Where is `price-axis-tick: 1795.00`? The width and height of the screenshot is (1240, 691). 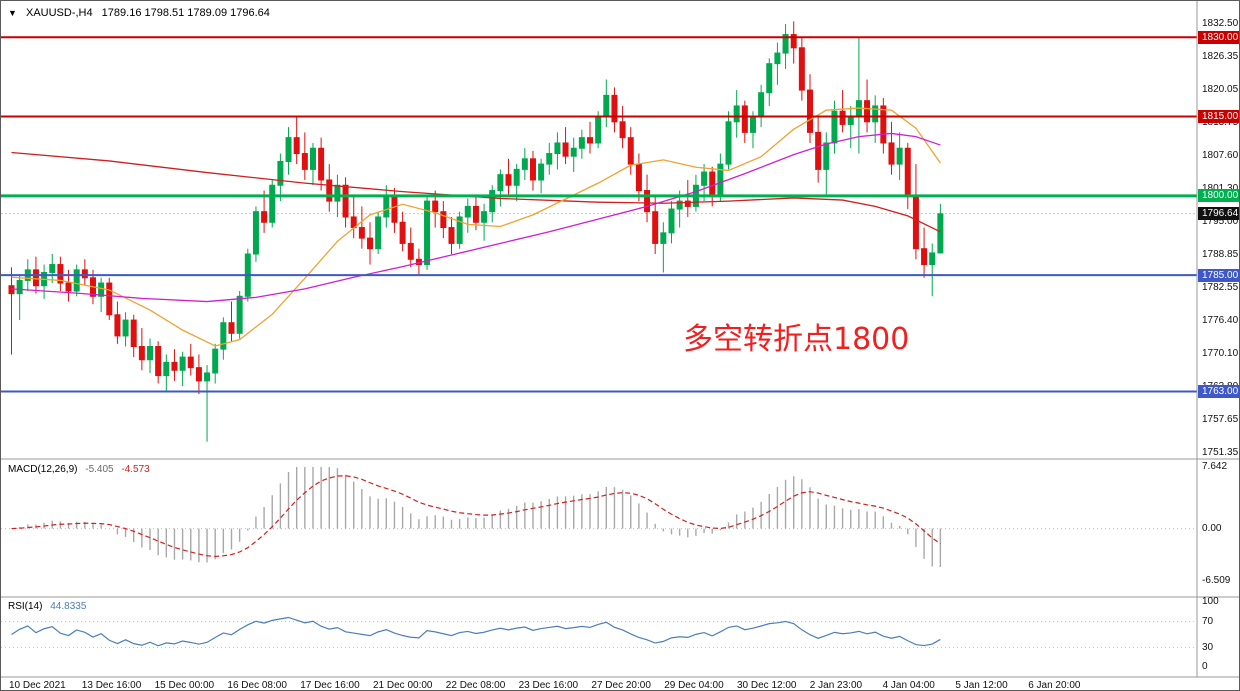 price-axis-tick: 1795.00 is located at coordinates (1220, 221).